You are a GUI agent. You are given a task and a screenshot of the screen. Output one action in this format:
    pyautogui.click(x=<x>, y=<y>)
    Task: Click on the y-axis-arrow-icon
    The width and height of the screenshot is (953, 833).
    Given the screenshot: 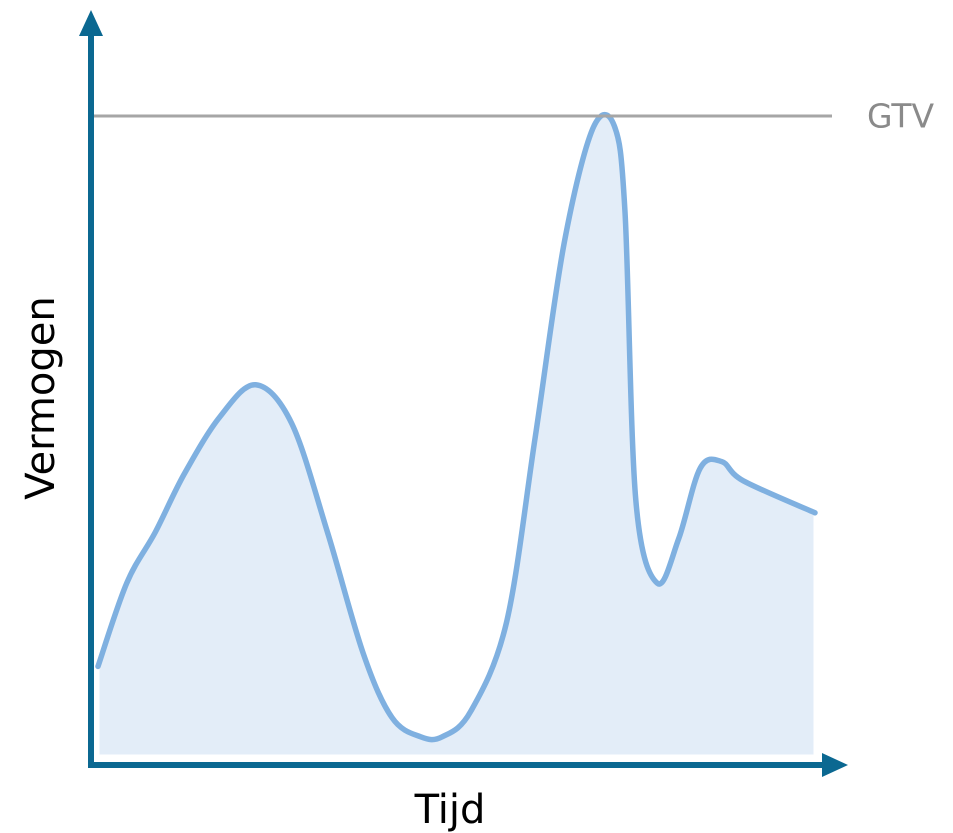 What is the action you would take?
    pyautogui.click(x=91, y=23)
    